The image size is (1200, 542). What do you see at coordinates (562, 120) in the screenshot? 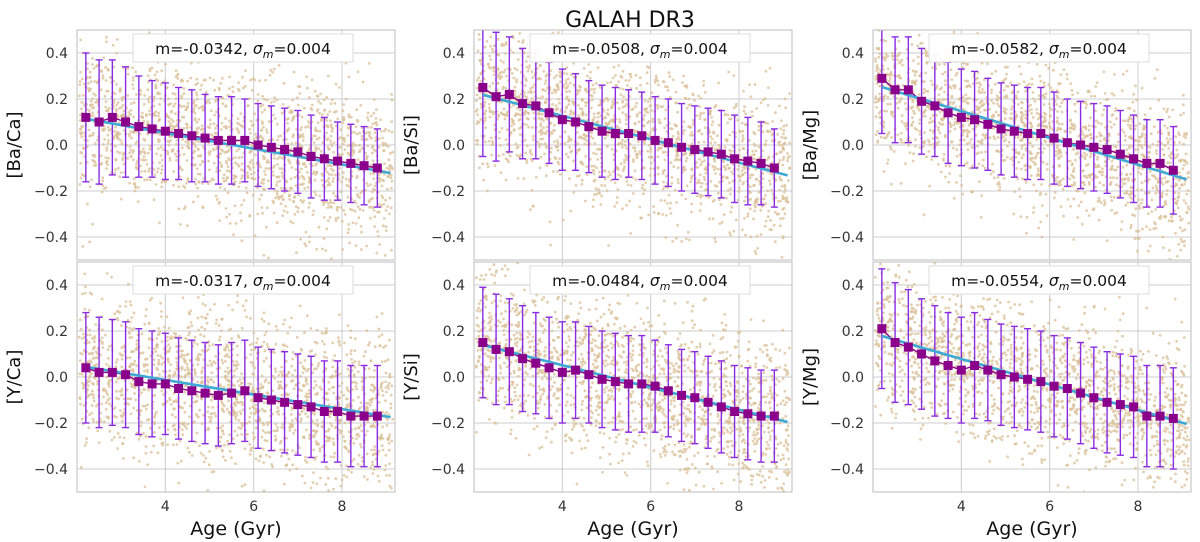
I see `binned-marker` at bounding box center [562, 120].